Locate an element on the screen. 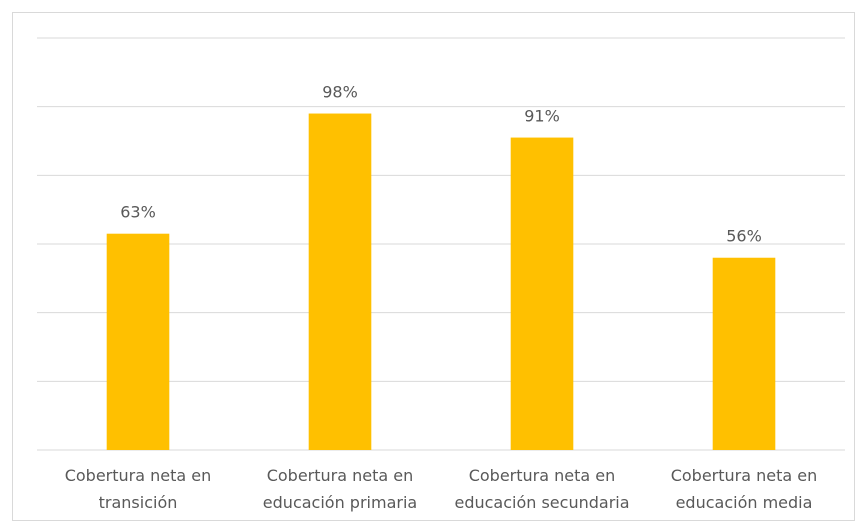 This screenshot has height=527, width=863. x-tick-label: Cobertura neta en educación primaria is located at coordinates (340, 489).